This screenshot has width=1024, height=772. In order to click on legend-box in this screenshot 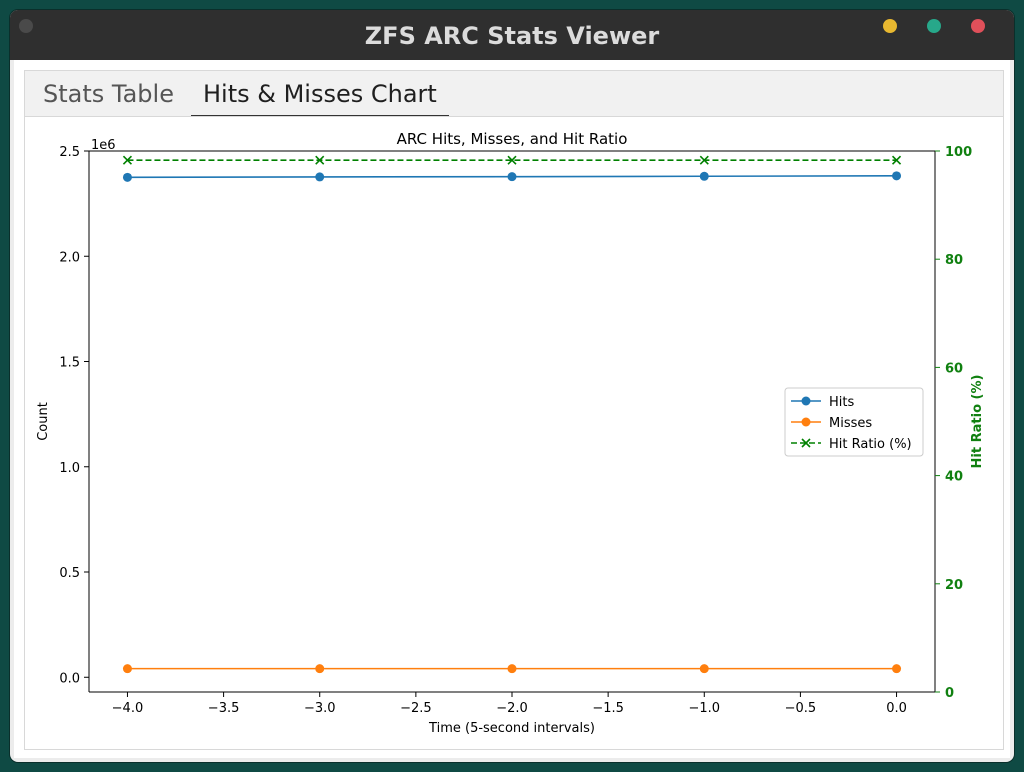, I will do `click(854, 422)`.